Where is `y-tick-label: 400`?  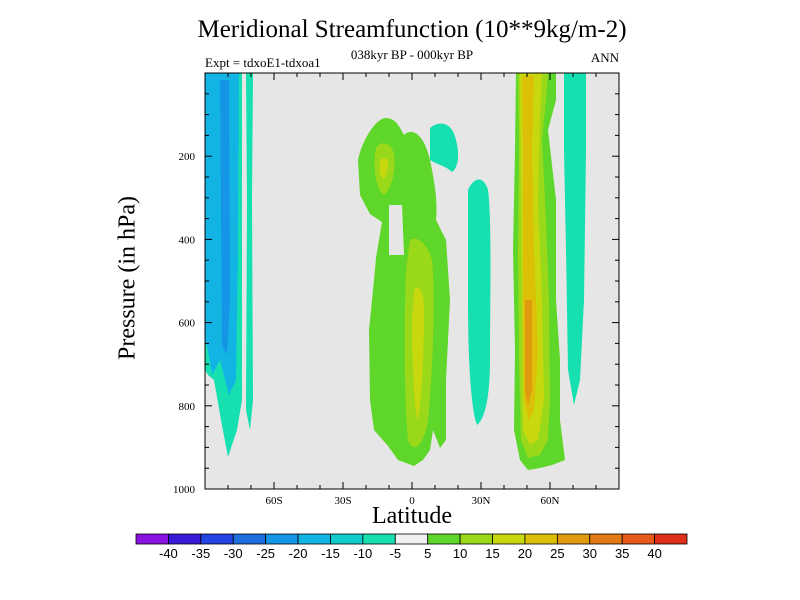 y-tick-label: 400 is located at coordinates (187, 240).